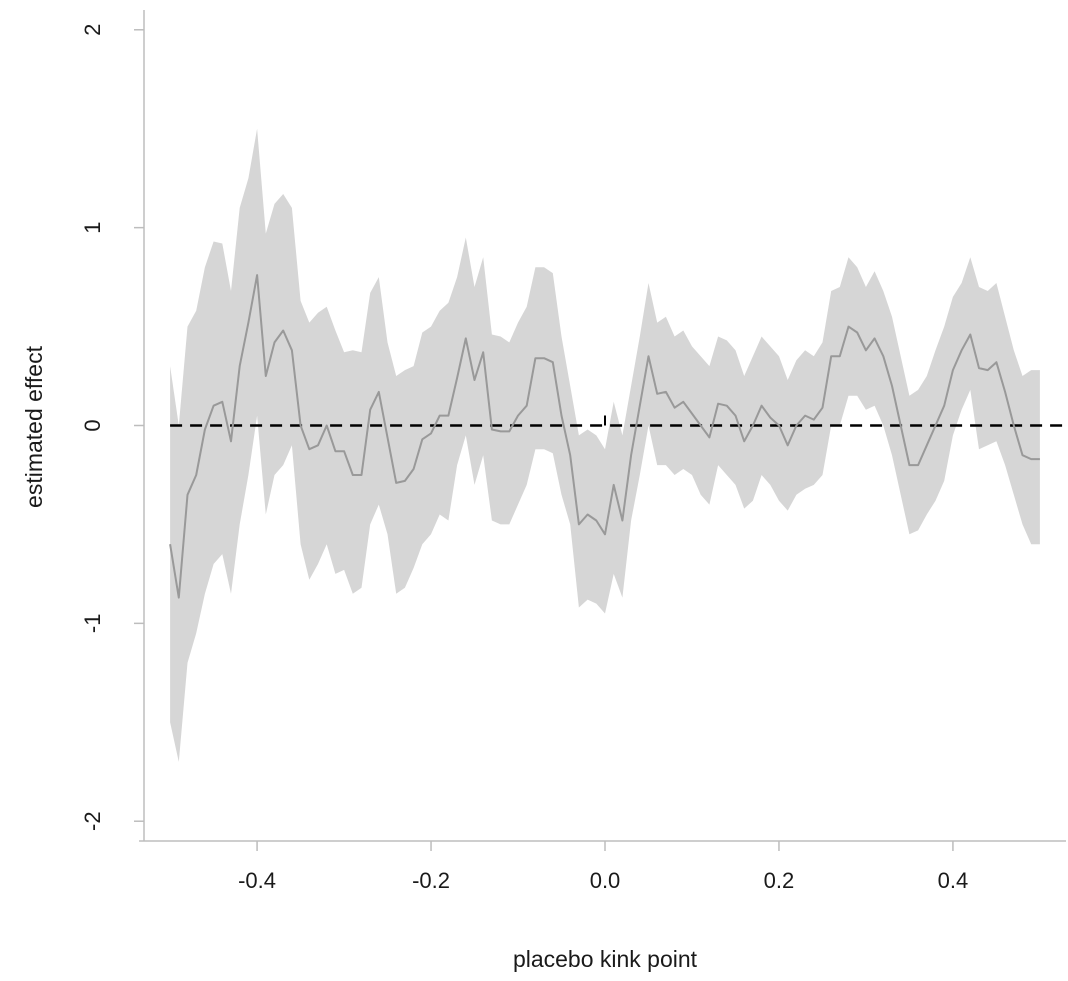 The image size is (1068, 981). What do you see at coordinates (92, 821) in the screenshot?
I see `y-tick-label: -2` at bounding box center [92, 821].